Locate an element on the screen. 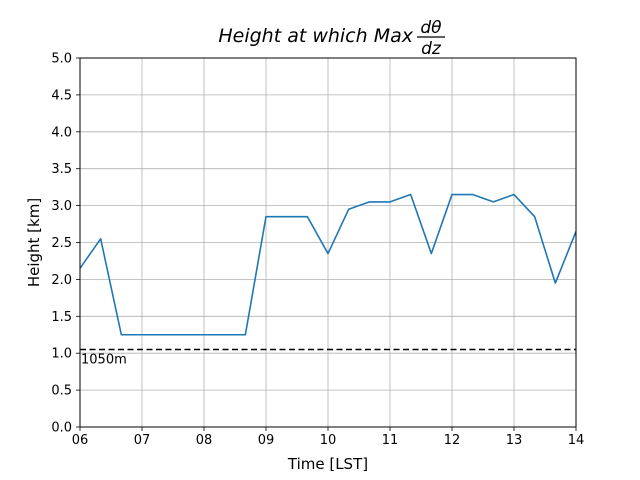  x-tick-label: 14 is located at coordinates (576, 440).